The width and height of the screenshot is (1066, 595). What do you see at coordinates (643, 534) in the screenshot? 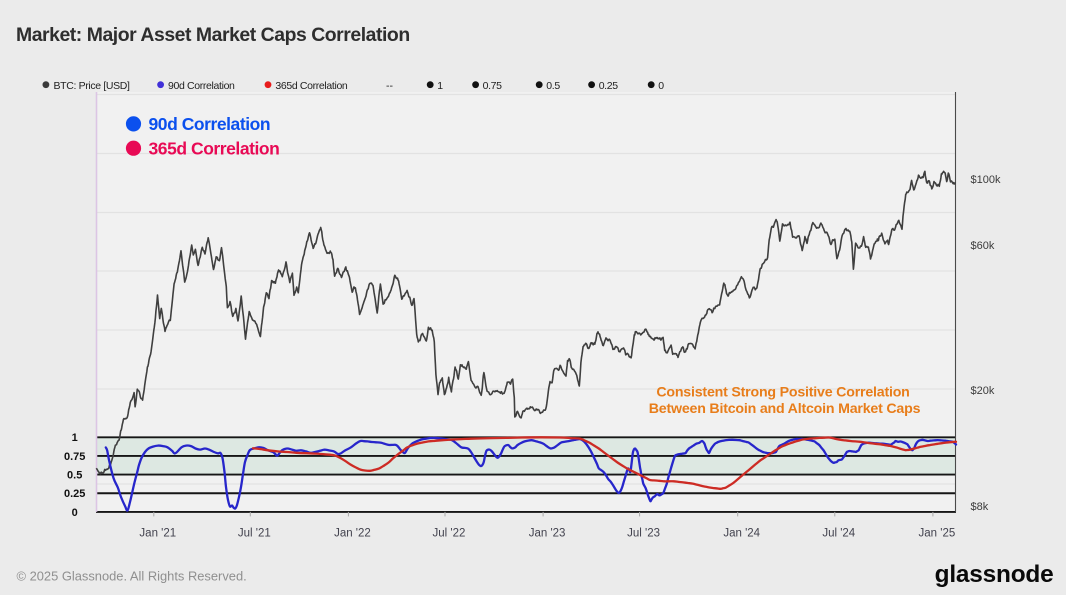
I see `svg-text: Jul '23` at bounding box center [643, 534].